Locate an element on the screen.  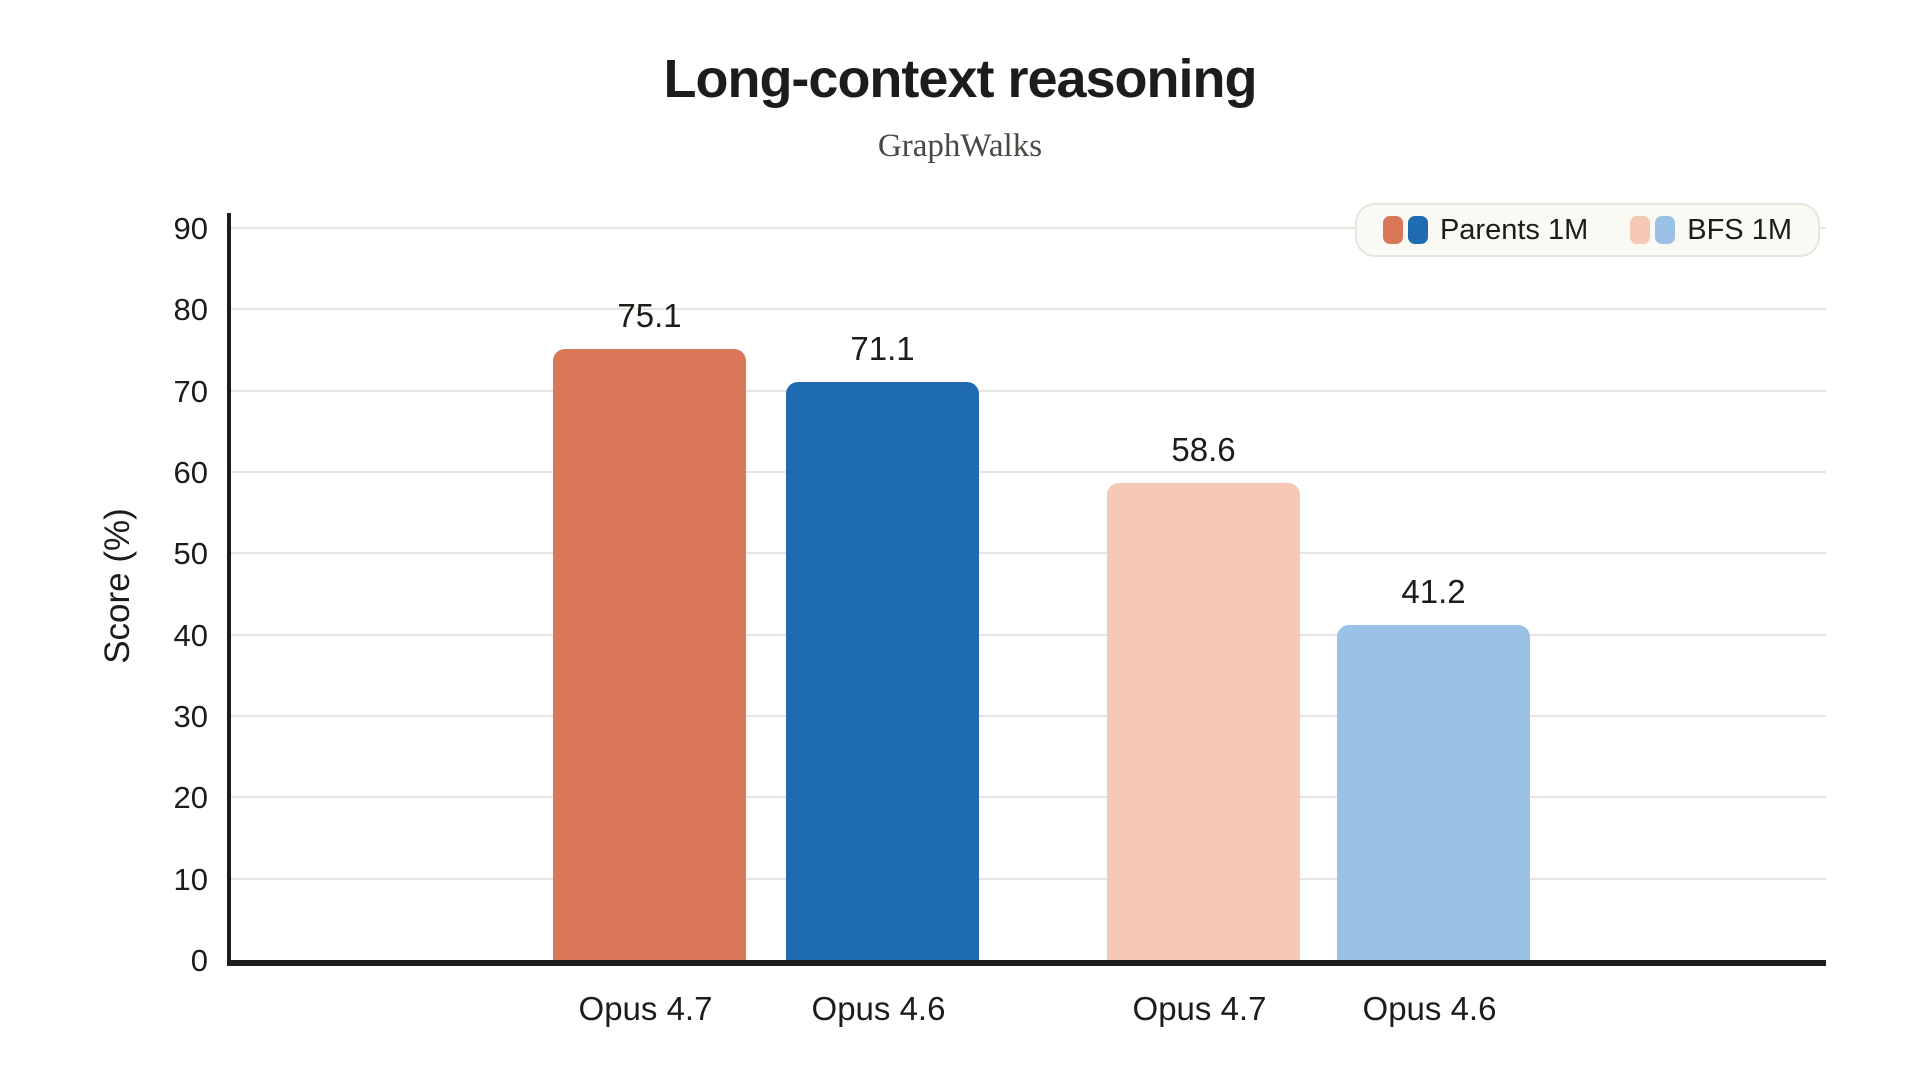
y-tick-label-50: 50 is located at coordinates (190, 554).